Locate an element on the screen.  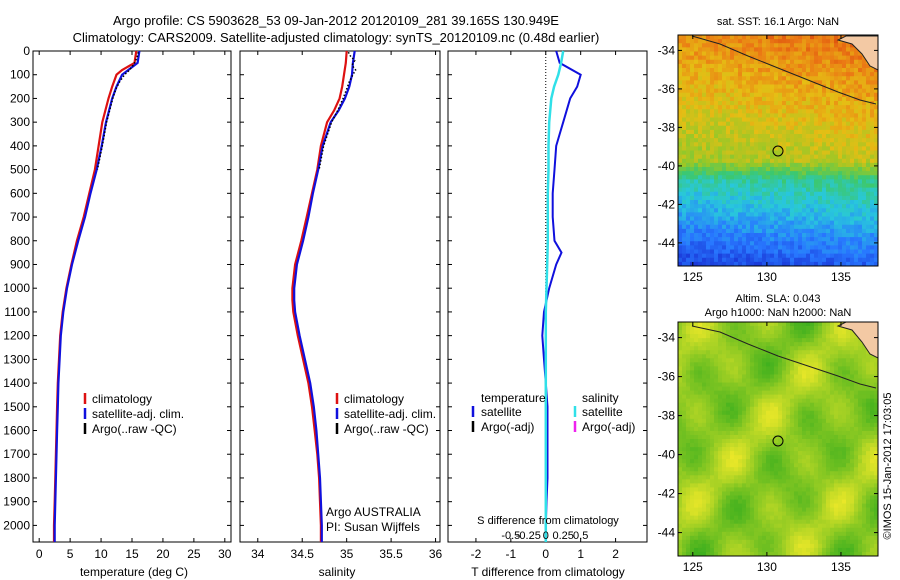
x-tick-label: 34.5 is located at coordinates (303, 554).